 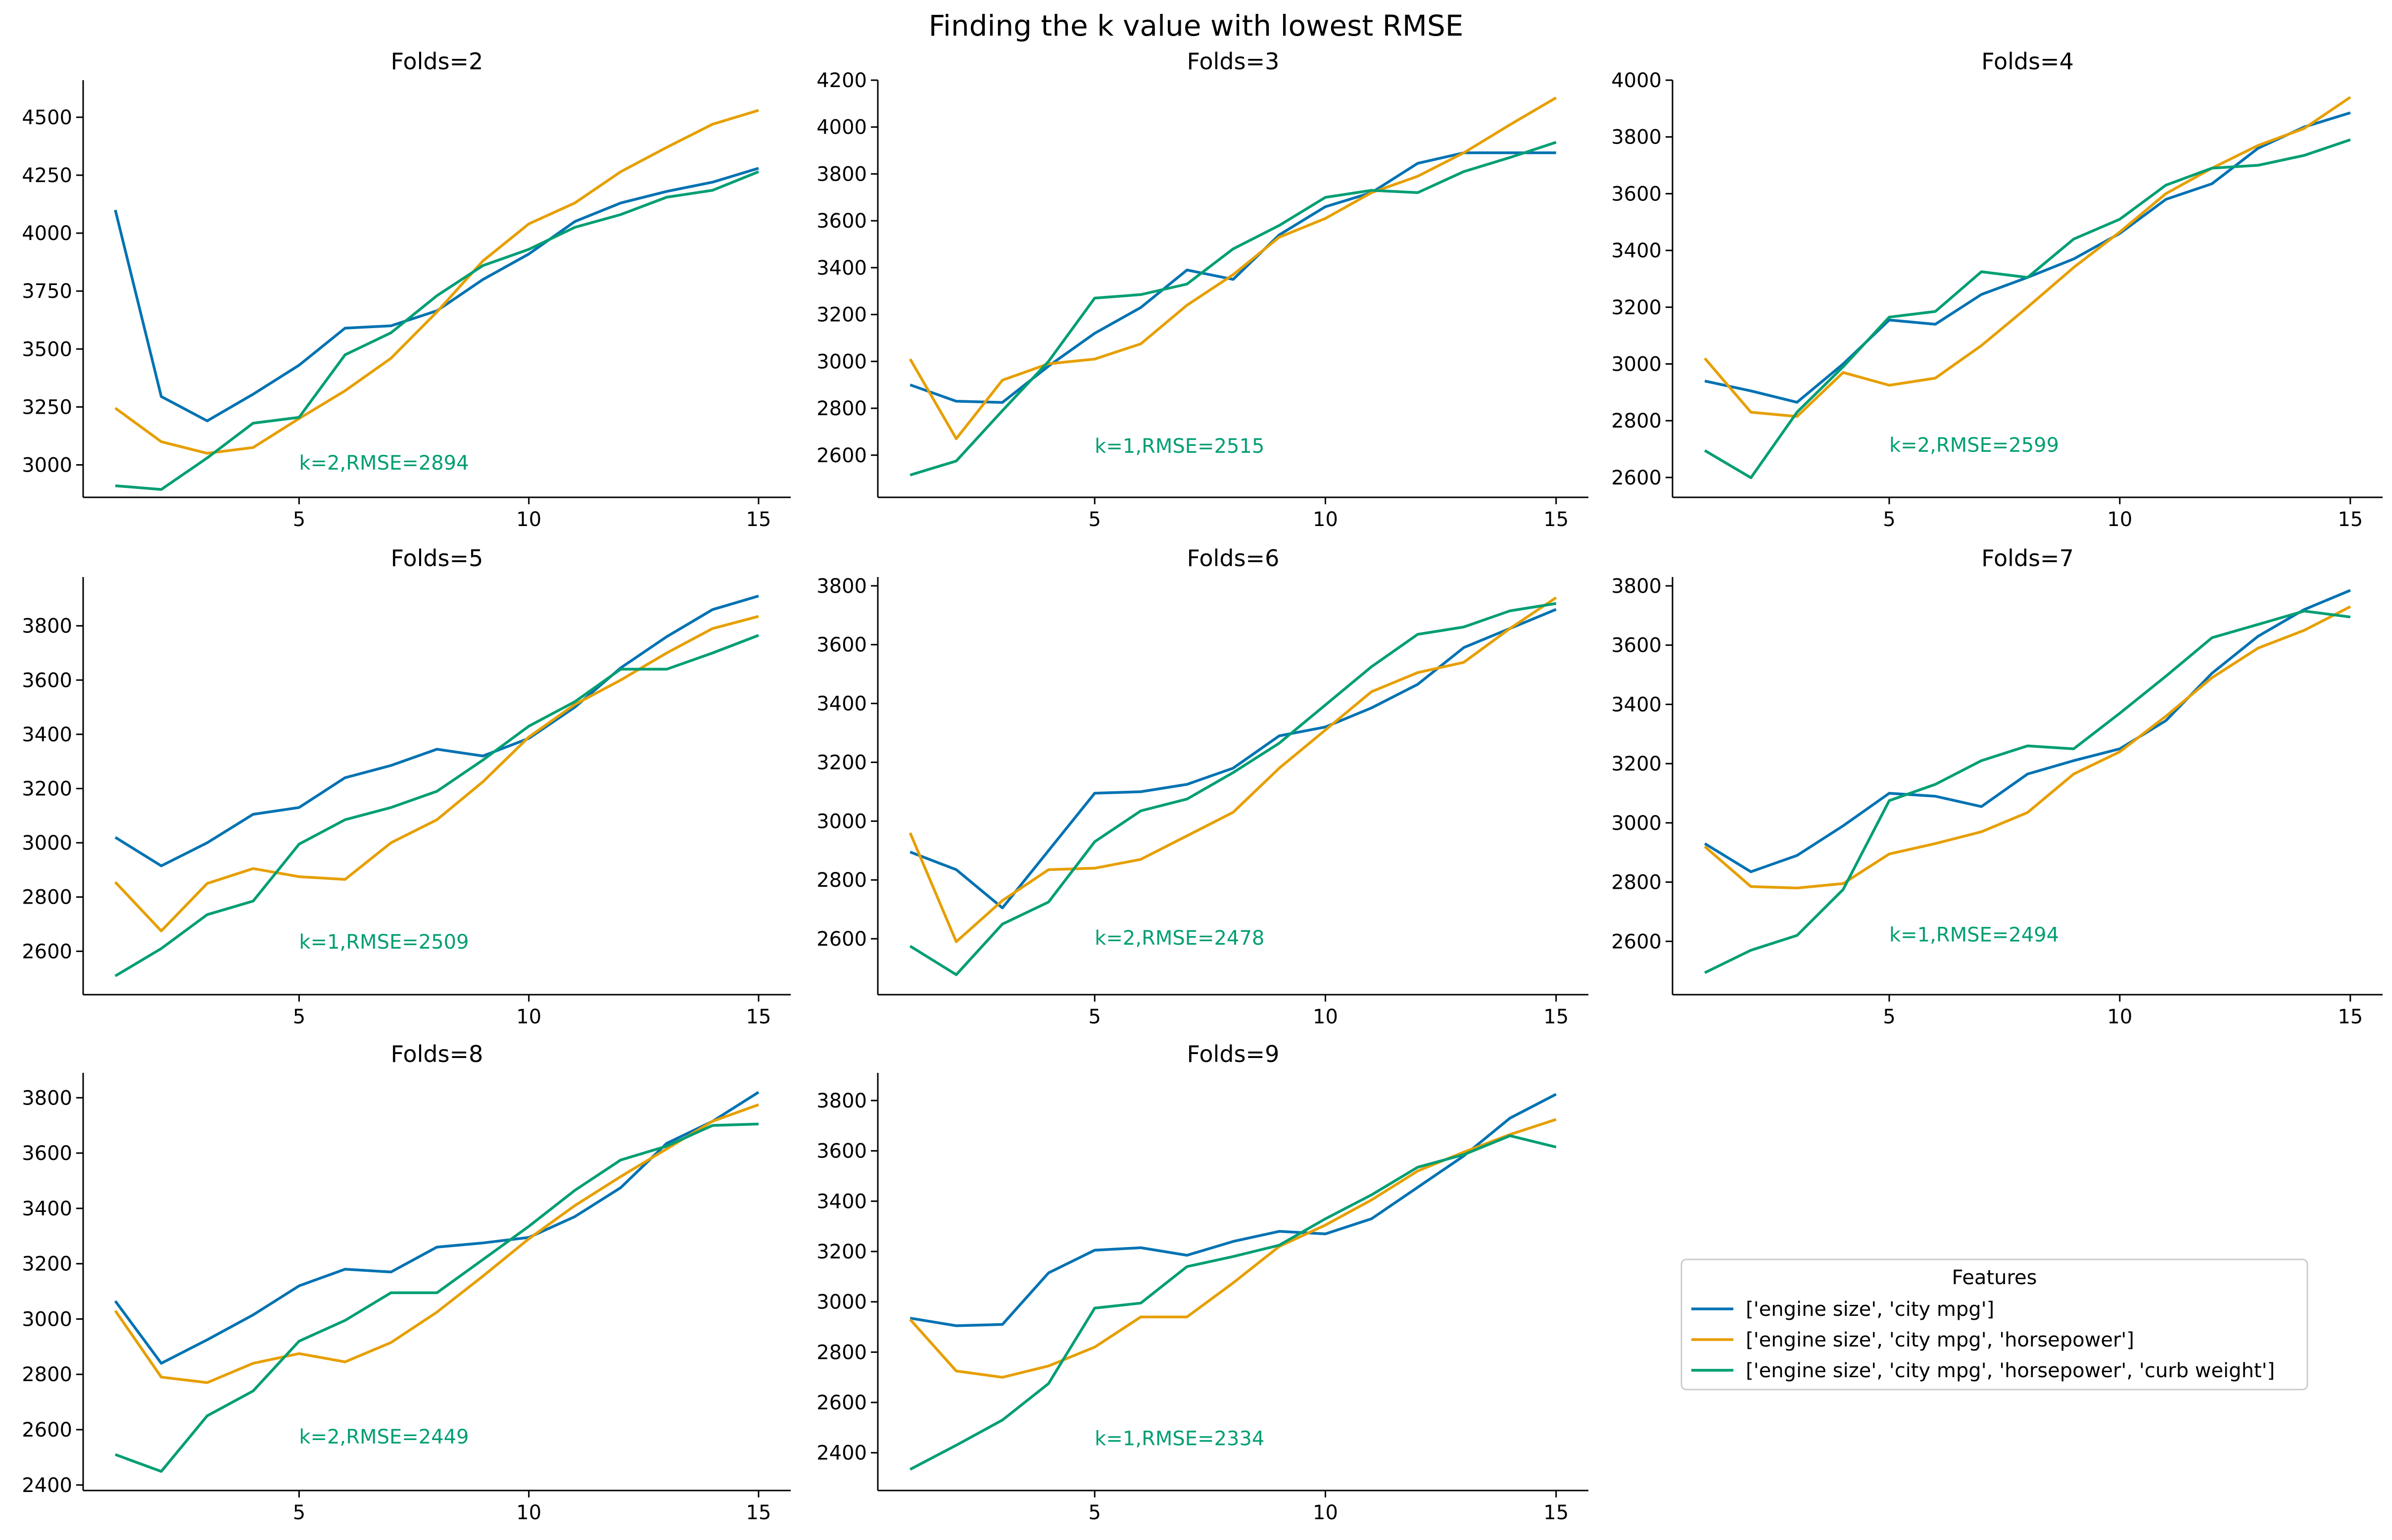 What do you see at coordinates (437, 62) in the screenshot?
I see `subplot-title: Folds=2` at bounding box center [437, 62].